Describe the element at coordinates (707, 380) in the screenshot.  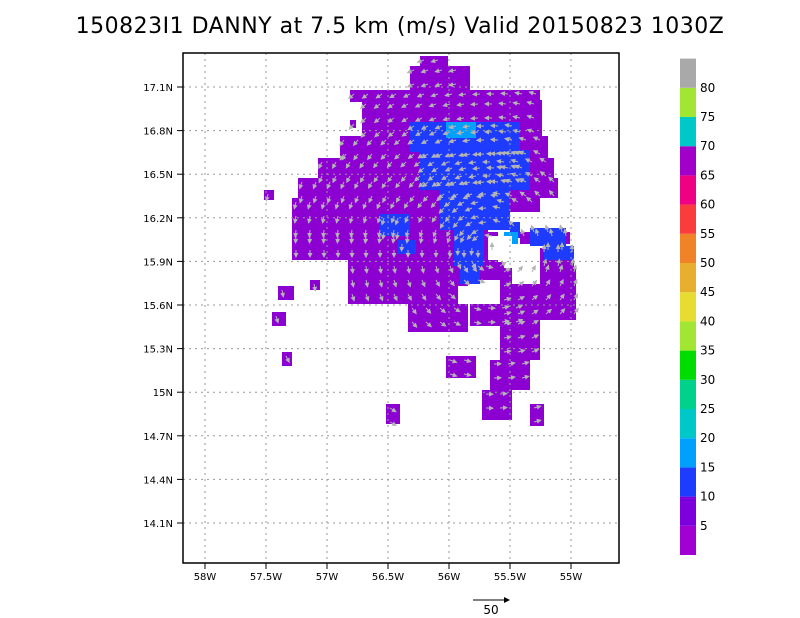
I see `colorbar-label: 30` at that location.